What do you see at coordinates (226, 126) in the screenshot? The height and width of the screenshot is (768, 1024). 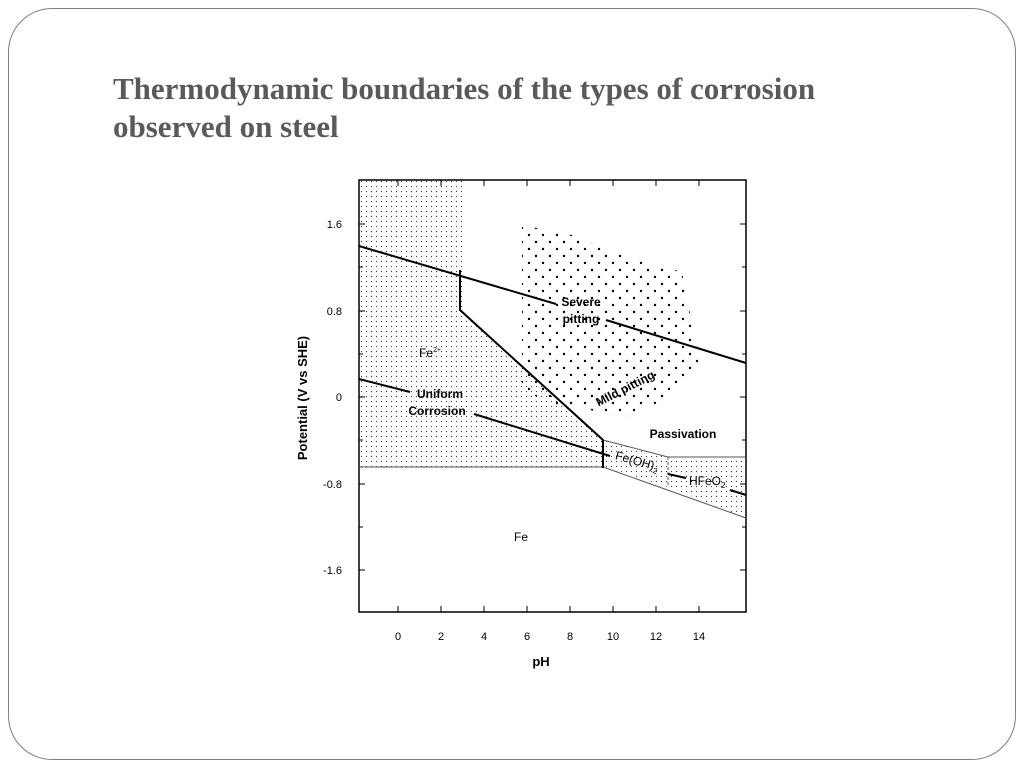 I see `title-line-2: observed on steel` at bounding box center [226, 126].